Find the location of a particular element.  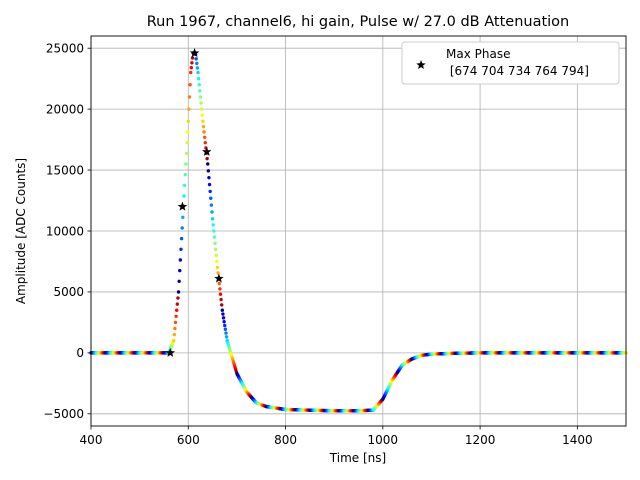

y-tick-label: 10000 is located at coordinates (65, 231).